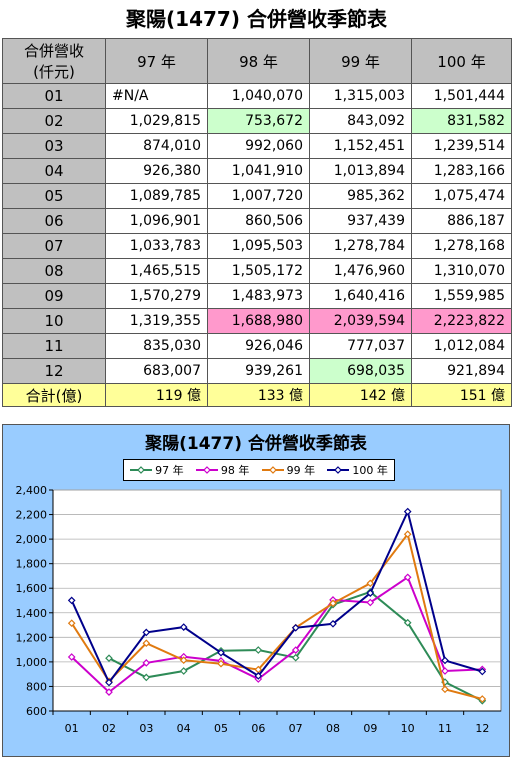 This screenshot has height=759, width=513. I want to click on value-cell: 1,505,172, so click(258, 271).